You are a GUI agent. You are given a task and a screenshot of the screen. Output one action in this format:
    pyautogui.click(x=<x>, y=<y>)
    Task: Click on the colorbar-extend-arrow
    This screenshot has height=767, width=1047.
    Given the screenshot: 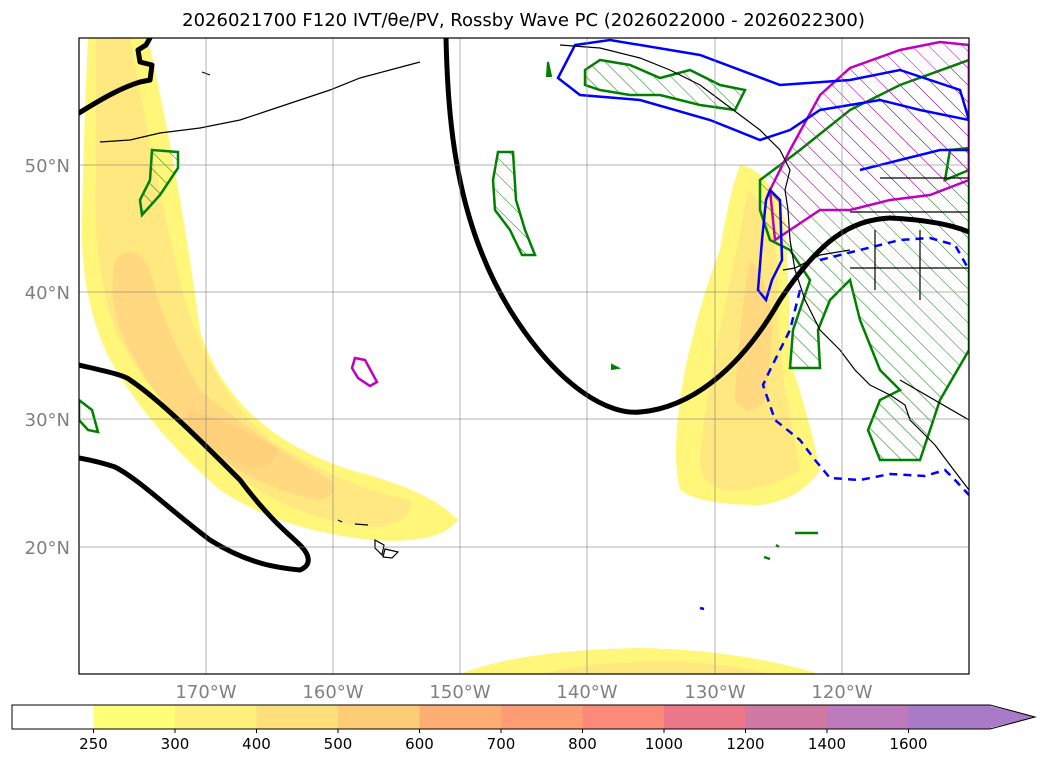 What is the action you would take?
    pyautogui.click(x=1010, y=717)
    